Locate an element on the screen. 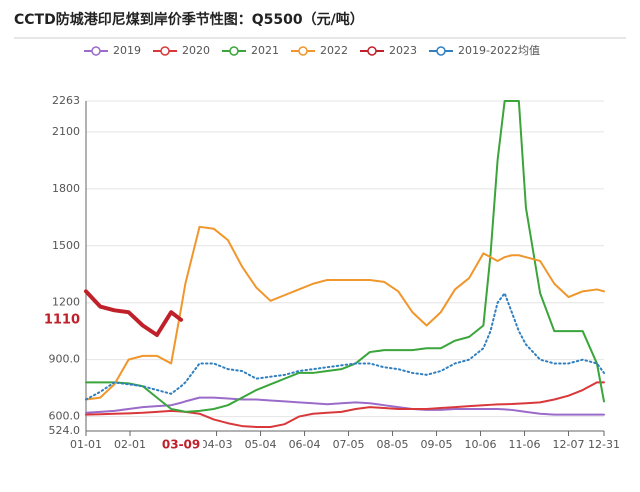  x-tick-label: 06-04 is located at coordinates (305, 444).